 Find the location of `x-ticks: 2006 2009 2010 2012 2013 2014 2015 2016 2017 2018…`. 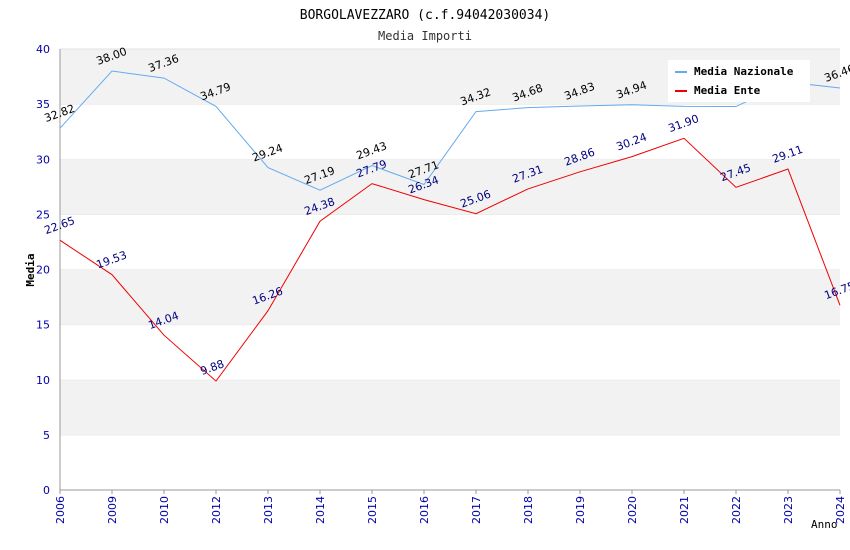

x-ticks: 2006 2009 2010 2012 2013 2014 2015 2016 2017 2018… is located at coordinates (450, 507).